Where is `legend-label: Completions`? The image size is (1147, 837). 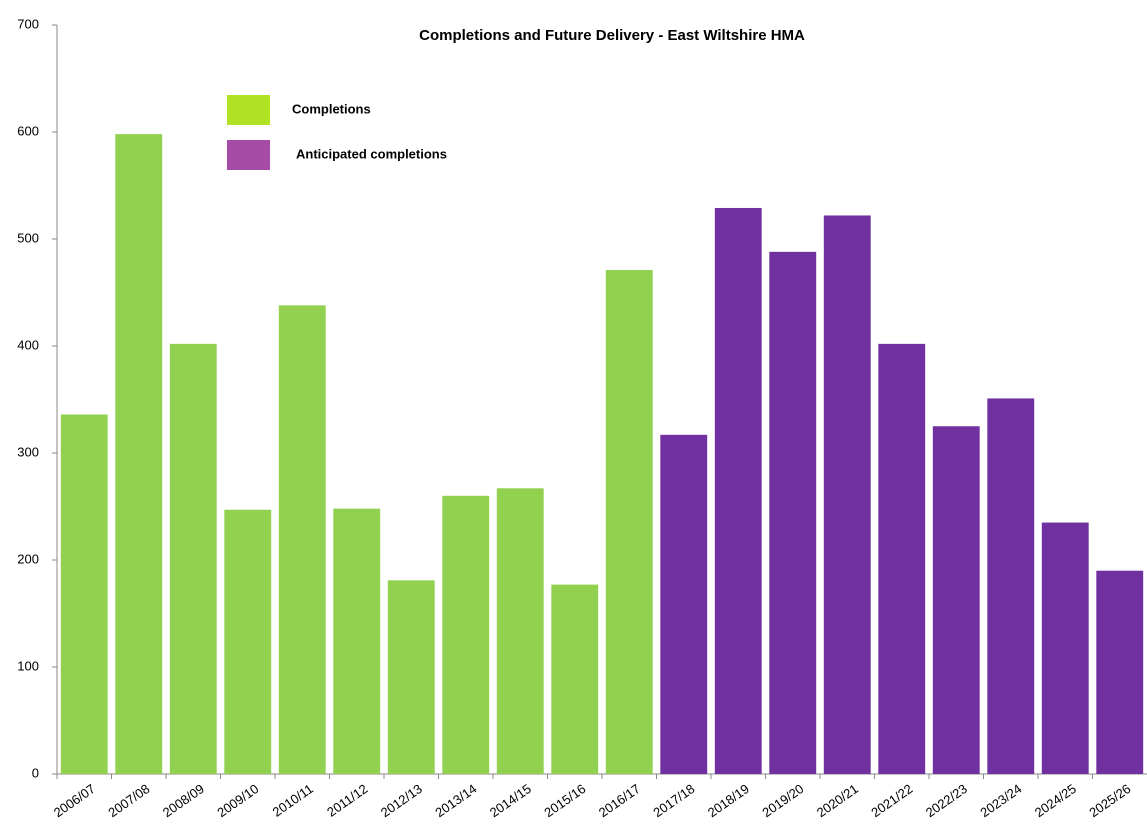 legend-label: Completions is located at coordinates (331, 108).